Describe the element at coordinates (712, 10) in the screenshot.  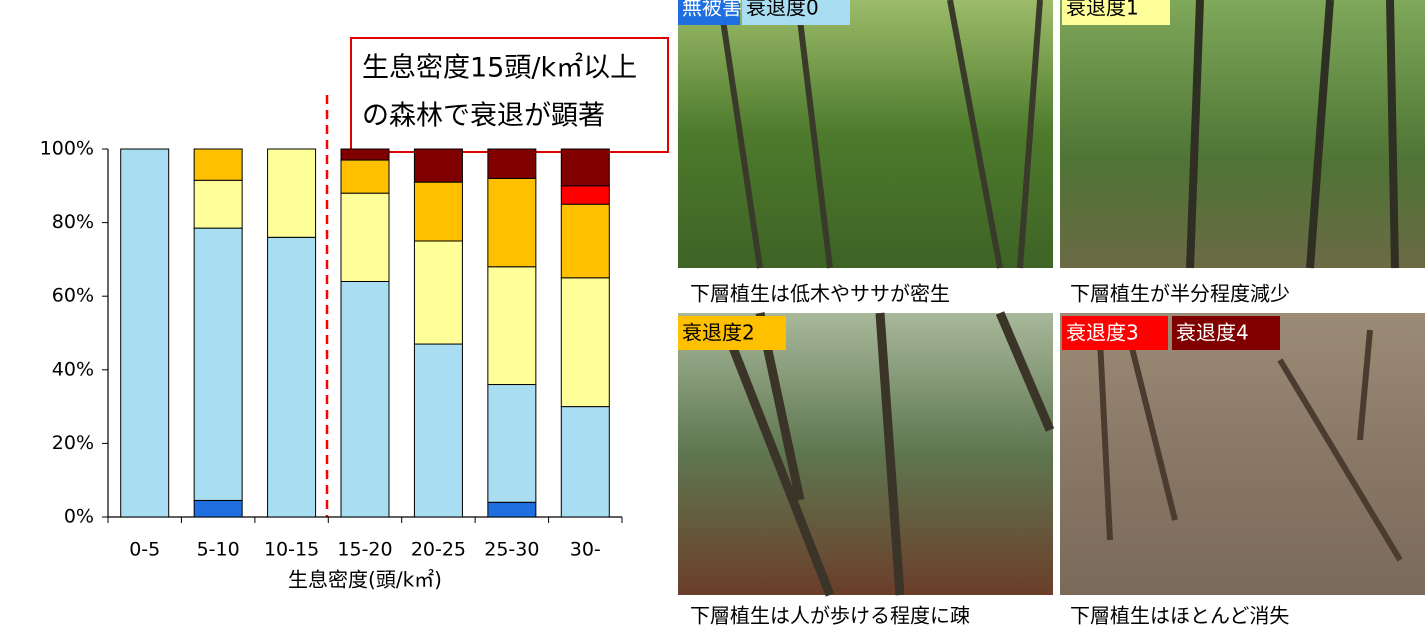
I see `legend-label: 無被害` at that location.